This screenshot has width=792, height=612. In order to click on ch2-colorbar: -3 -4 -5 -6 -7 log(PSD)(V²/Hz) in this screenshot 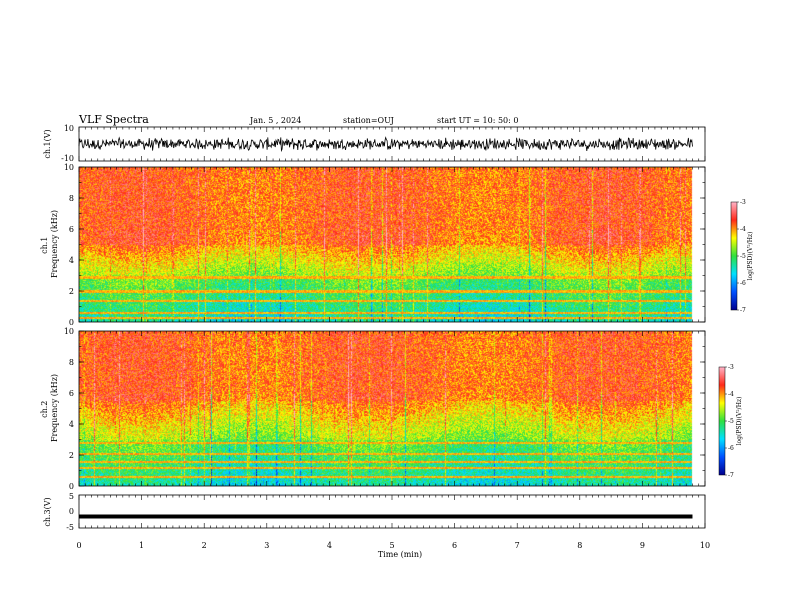, I will do `click(730, 421)`.